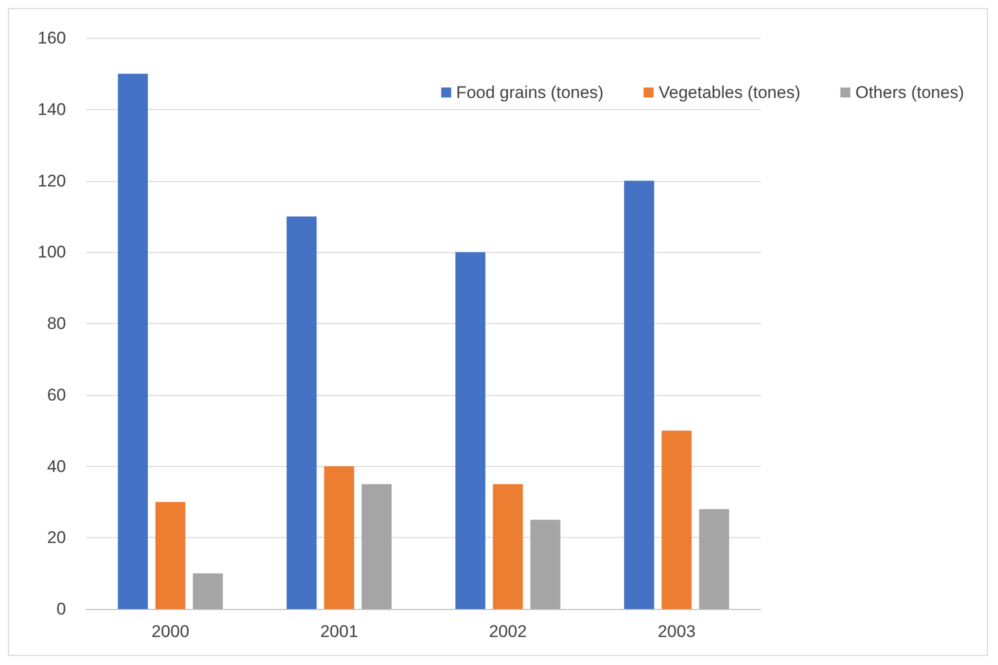  I want to click on x-tick-label: 2002, so click(507, 631).